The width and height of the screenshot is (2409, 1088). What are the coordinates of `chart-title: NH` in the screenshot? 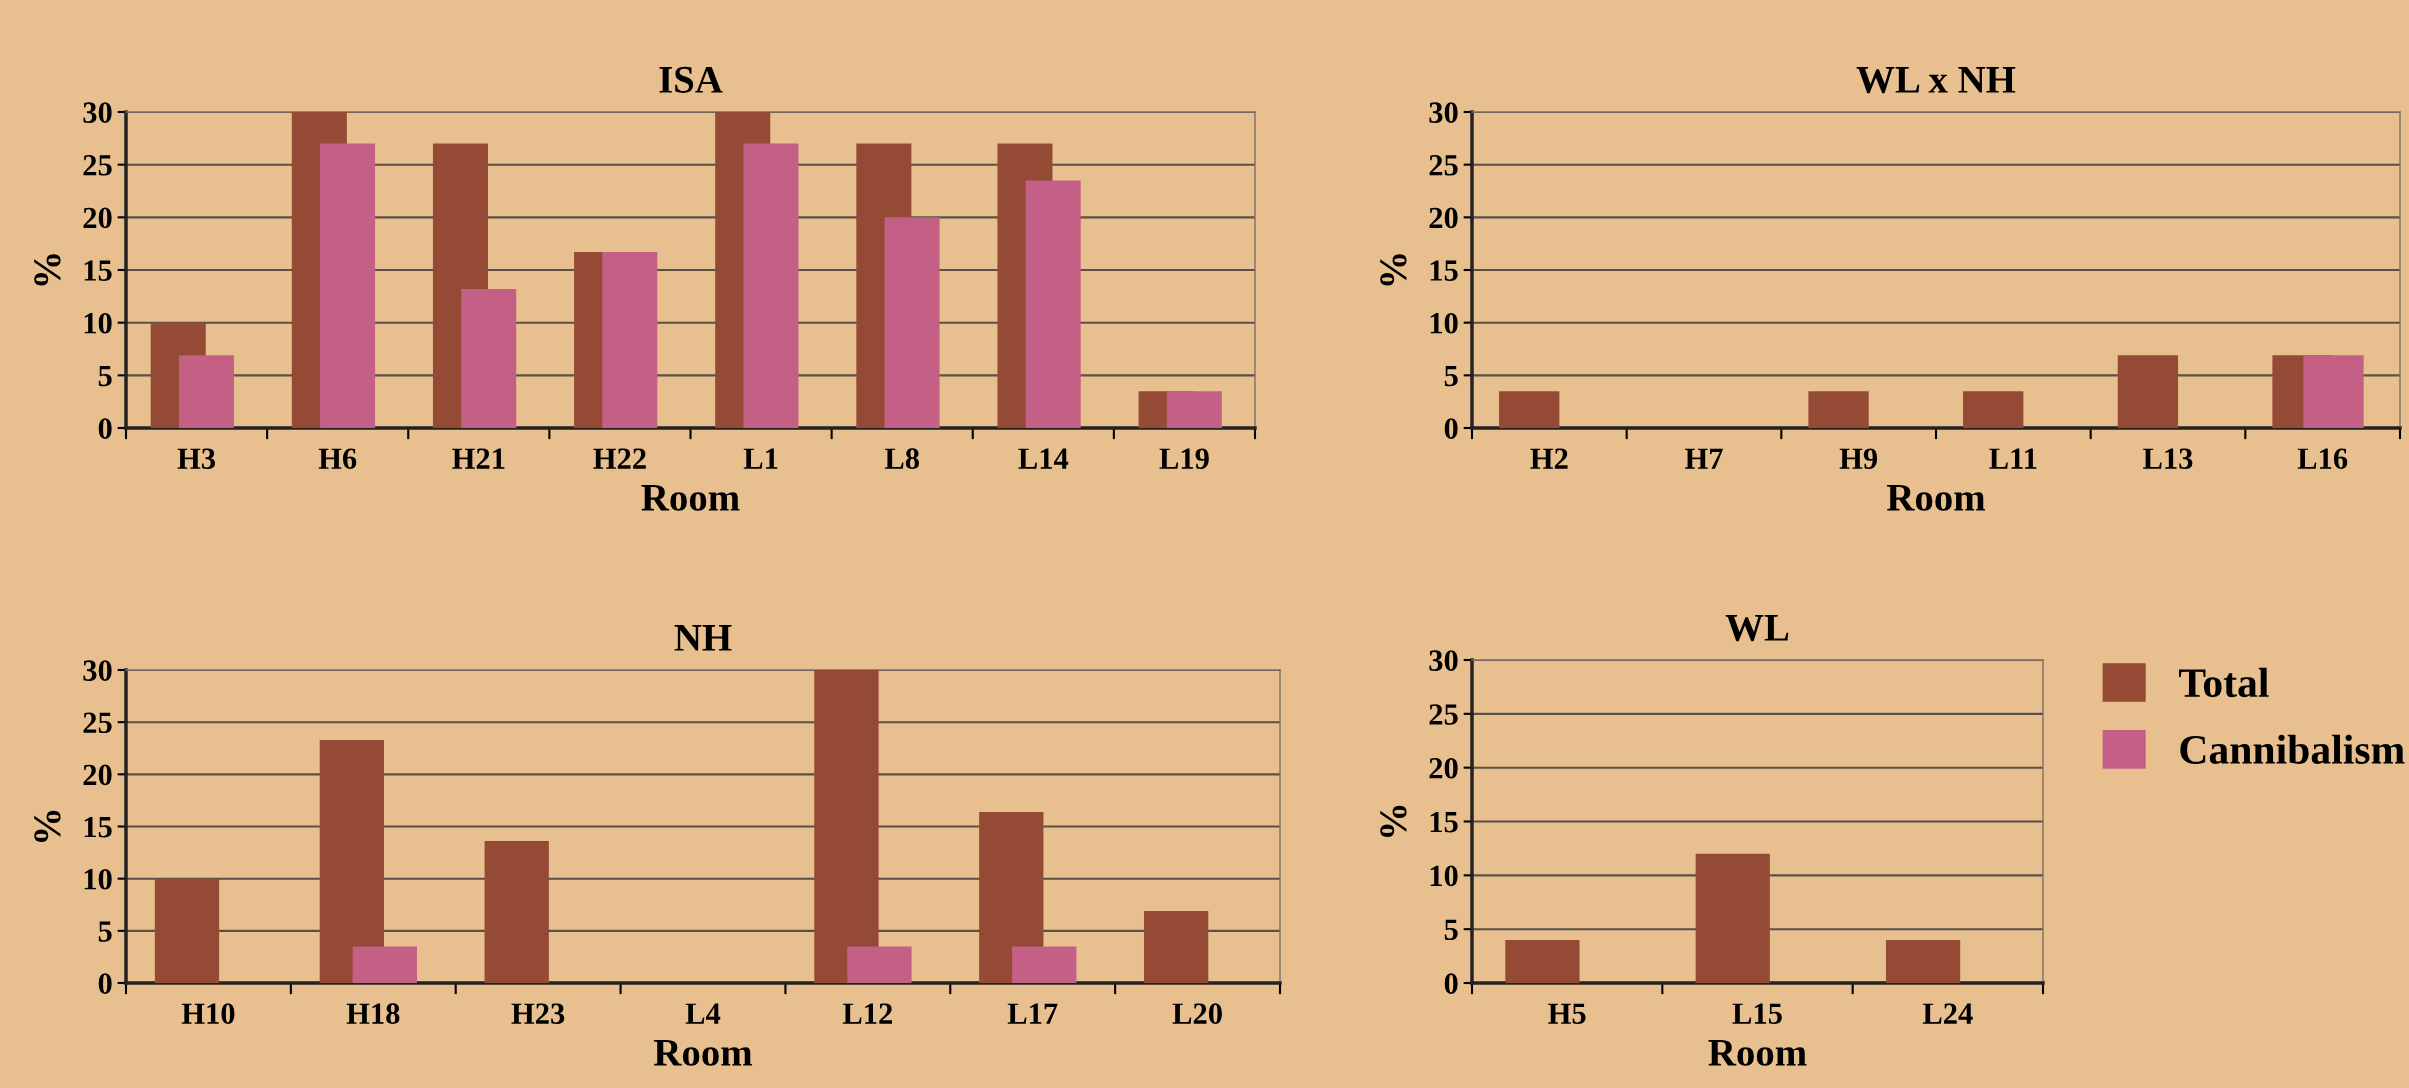 It's located at (703, 638).